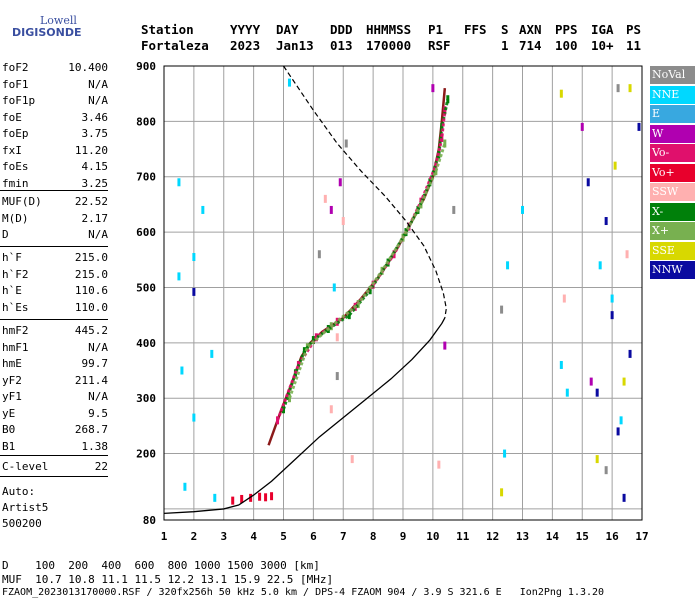 The height and width of the screenshot is (600, 700). Describe the element at coordinates (55, 168) in the screenshot. I see `param-row: foEs 4.15` at that location.